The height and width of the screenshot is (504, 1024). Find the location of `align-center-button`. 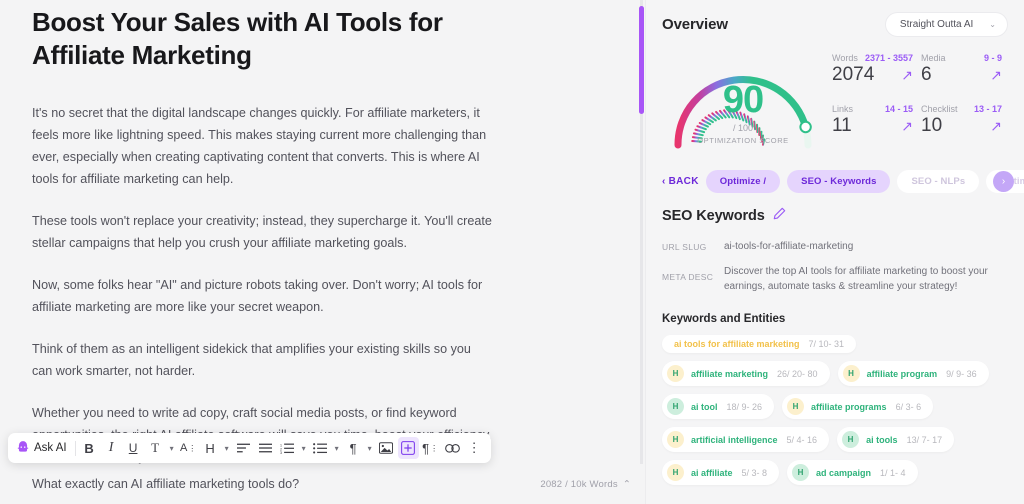

align-center-button is located at coordinates (265, 448).